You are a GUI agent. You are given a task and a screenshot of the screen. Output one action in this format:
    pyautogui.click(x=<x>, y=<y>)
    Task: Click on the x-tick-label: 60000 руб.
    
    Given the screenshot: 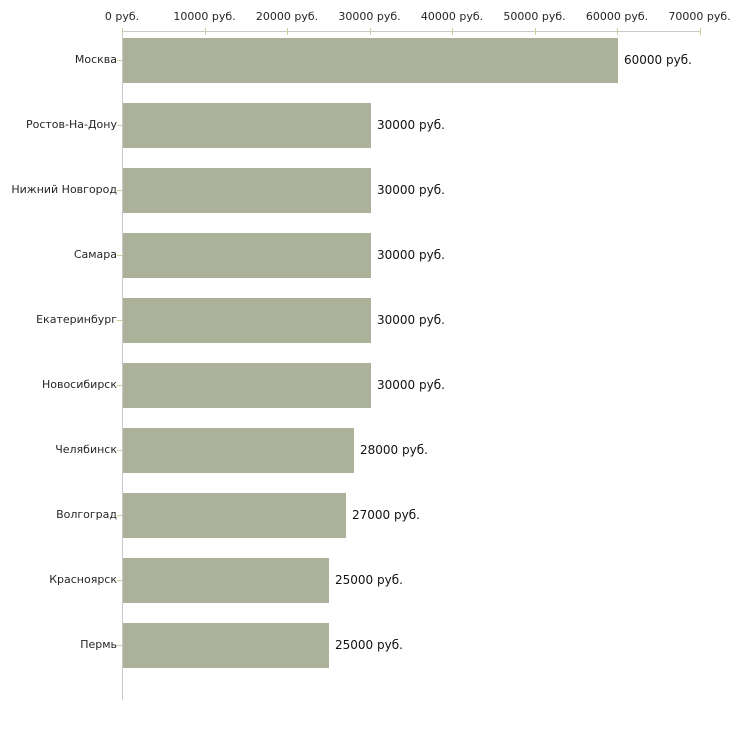 What is the action you would take?
    pyautogui.click(x=617, y=16)
    